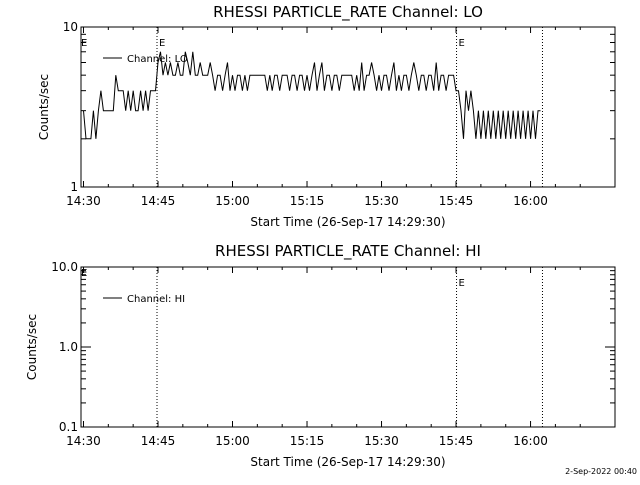  Describe the element at coordinates (381, 201) in the screenshot. I see `panel-lo-xtick-label: 15:30` at that location.